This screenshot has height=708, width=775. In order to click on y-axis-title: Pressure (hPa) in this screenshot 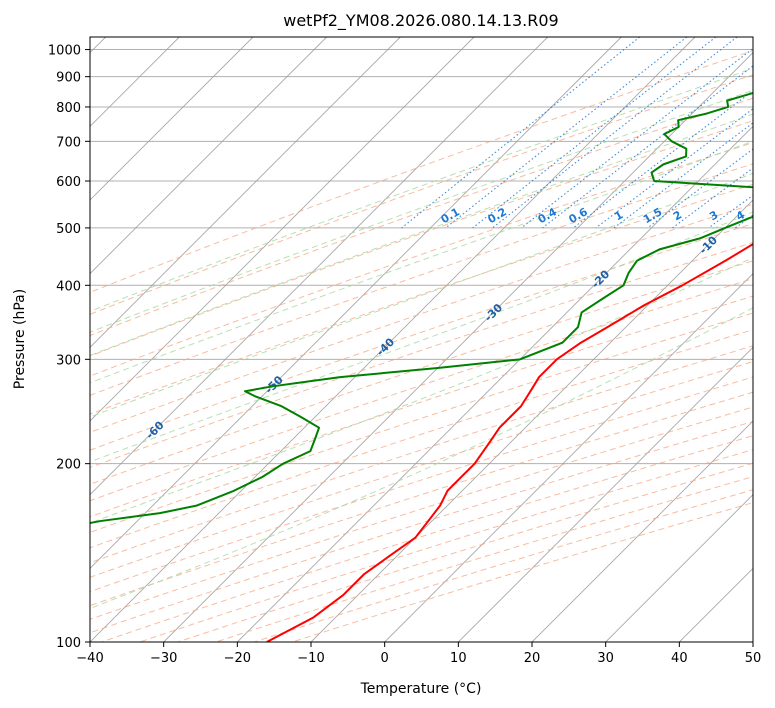, I will do `click(20, 339)`.